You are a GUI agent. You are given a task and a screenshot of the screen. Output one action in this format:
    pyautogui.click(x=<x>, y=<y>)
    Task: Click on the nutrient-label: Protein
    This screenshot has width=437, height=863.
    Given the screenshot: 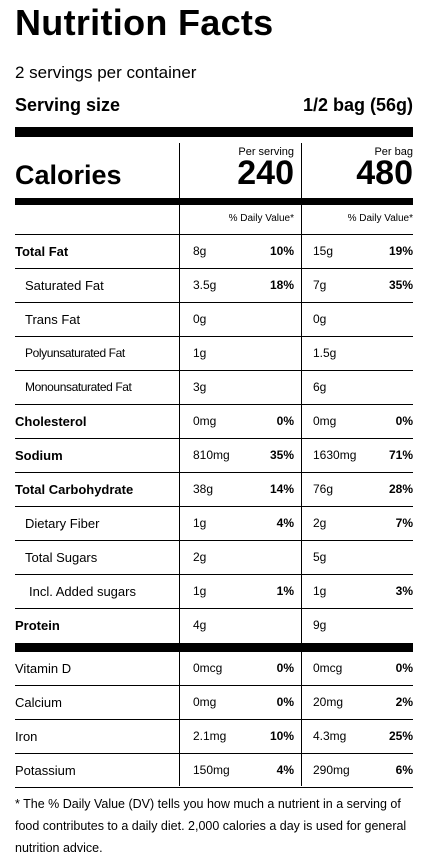 What is the action you would take?
    pyautogui.click(x=37, y=625)
    